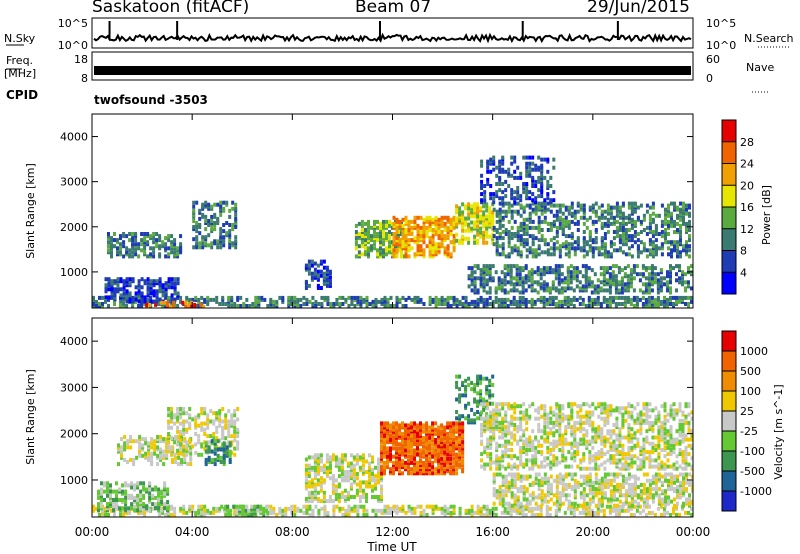 The height and width of the screenshot is (554, 800). I want to click on power-ytick-label: 3000, so click(74, 182).